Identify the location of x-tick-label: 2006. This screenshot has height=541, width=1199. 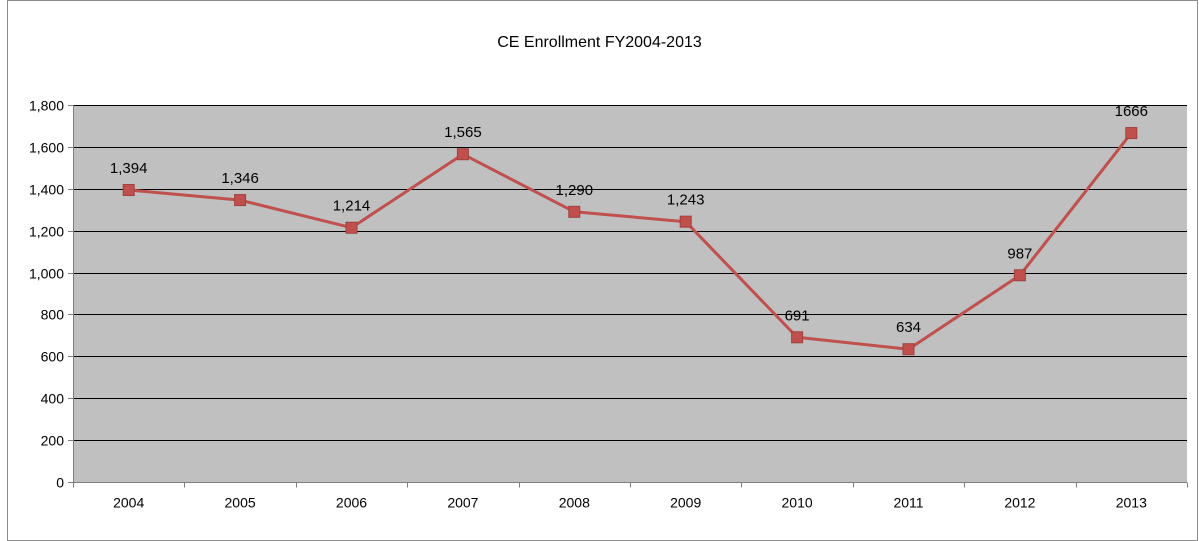
(351, 503).